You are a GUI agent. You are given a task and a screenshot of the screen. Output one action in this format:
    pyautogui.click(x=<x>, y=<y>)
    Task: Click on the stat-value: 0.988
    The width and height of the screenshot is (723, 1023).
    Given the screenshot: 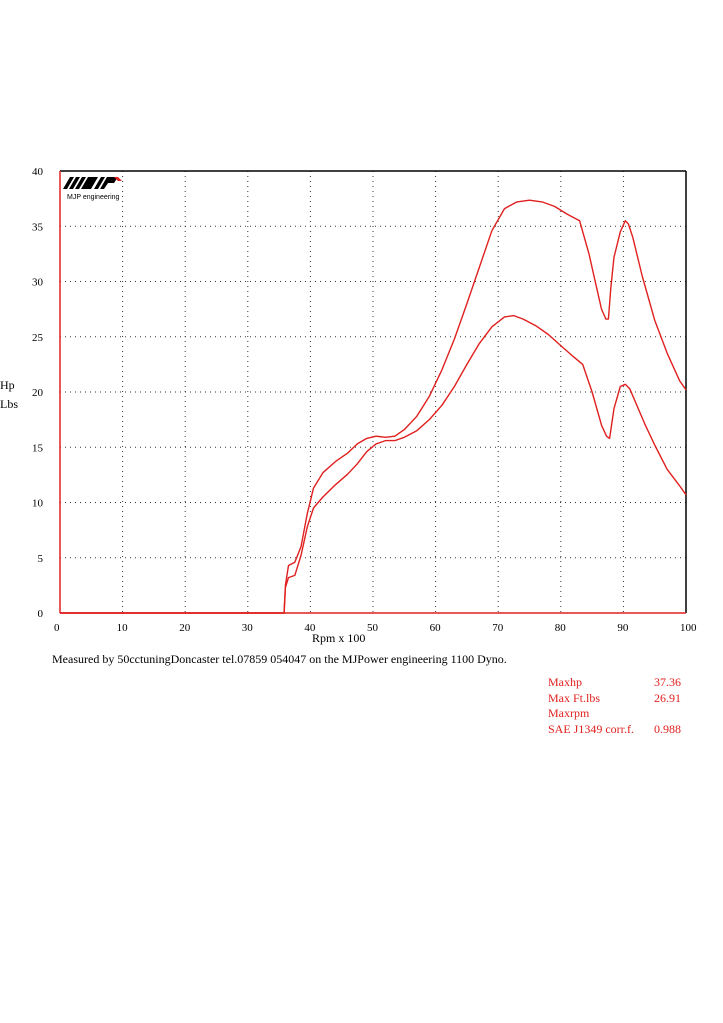 What is the action you would take?
    pyautogui.click(x=667, y=728)
    